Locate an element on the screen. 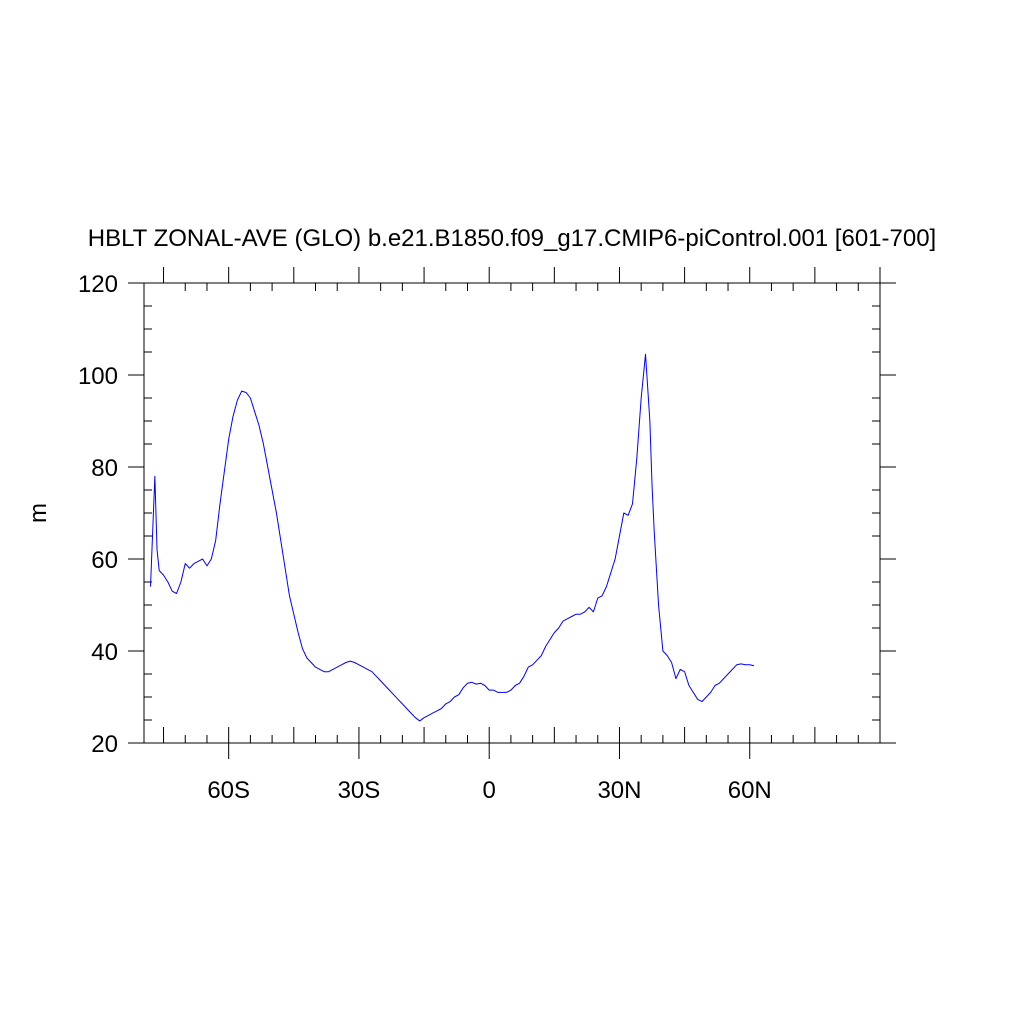 Image resolution: width=1024 pixels, height=1024 pixels. x-tick-label: 30S is located at coordinates (359, 790).